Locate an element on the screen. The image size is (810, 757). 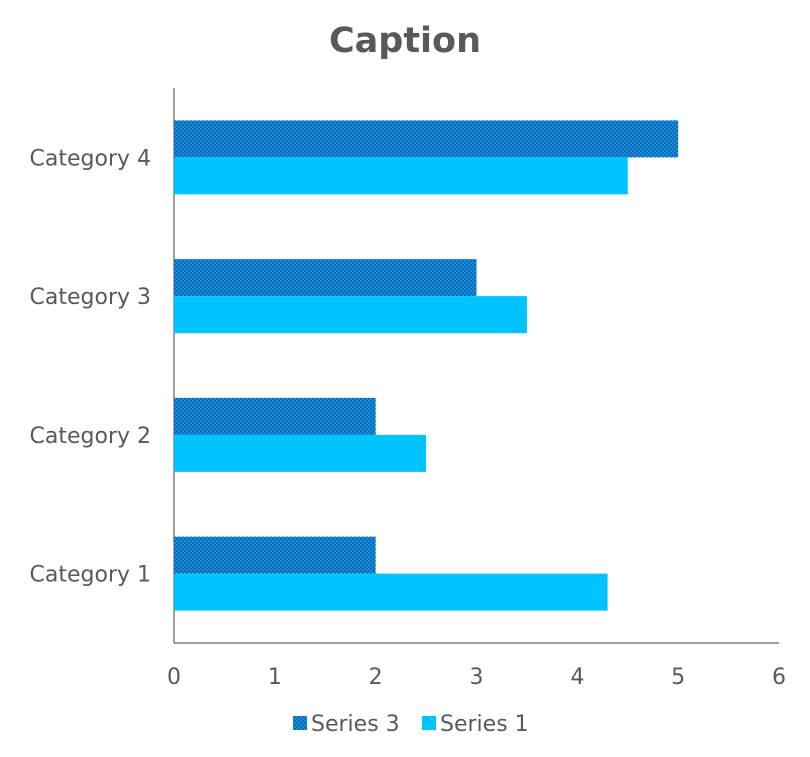
category-label: Category 4 is located at coordinates (90, 158).